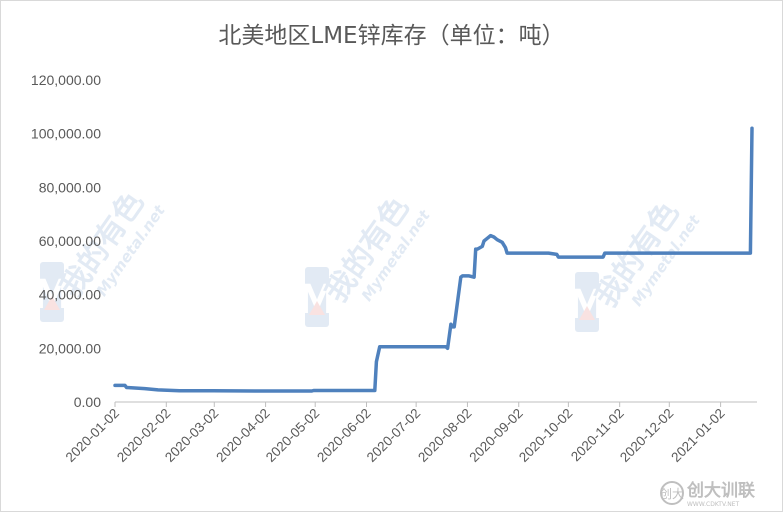 The image size is (783, 512). I want to click on corner-logo-subtext: WWW.CDKTV.NET, so click(713, 504).